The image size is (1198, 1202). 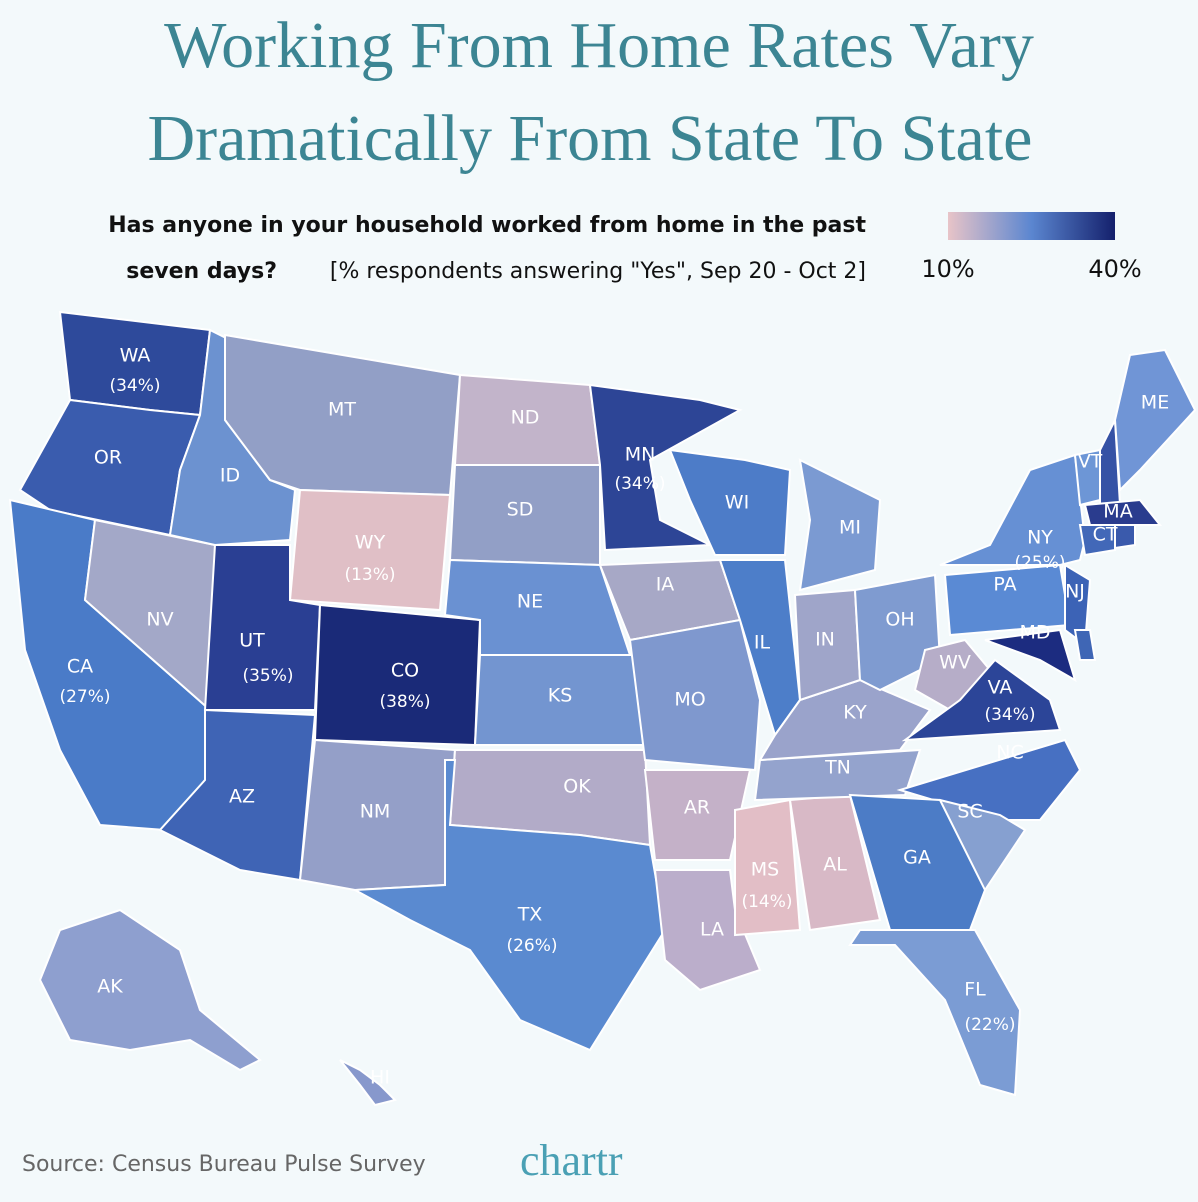 I want to click on state-value: (26%), so click(x=531, y=946).